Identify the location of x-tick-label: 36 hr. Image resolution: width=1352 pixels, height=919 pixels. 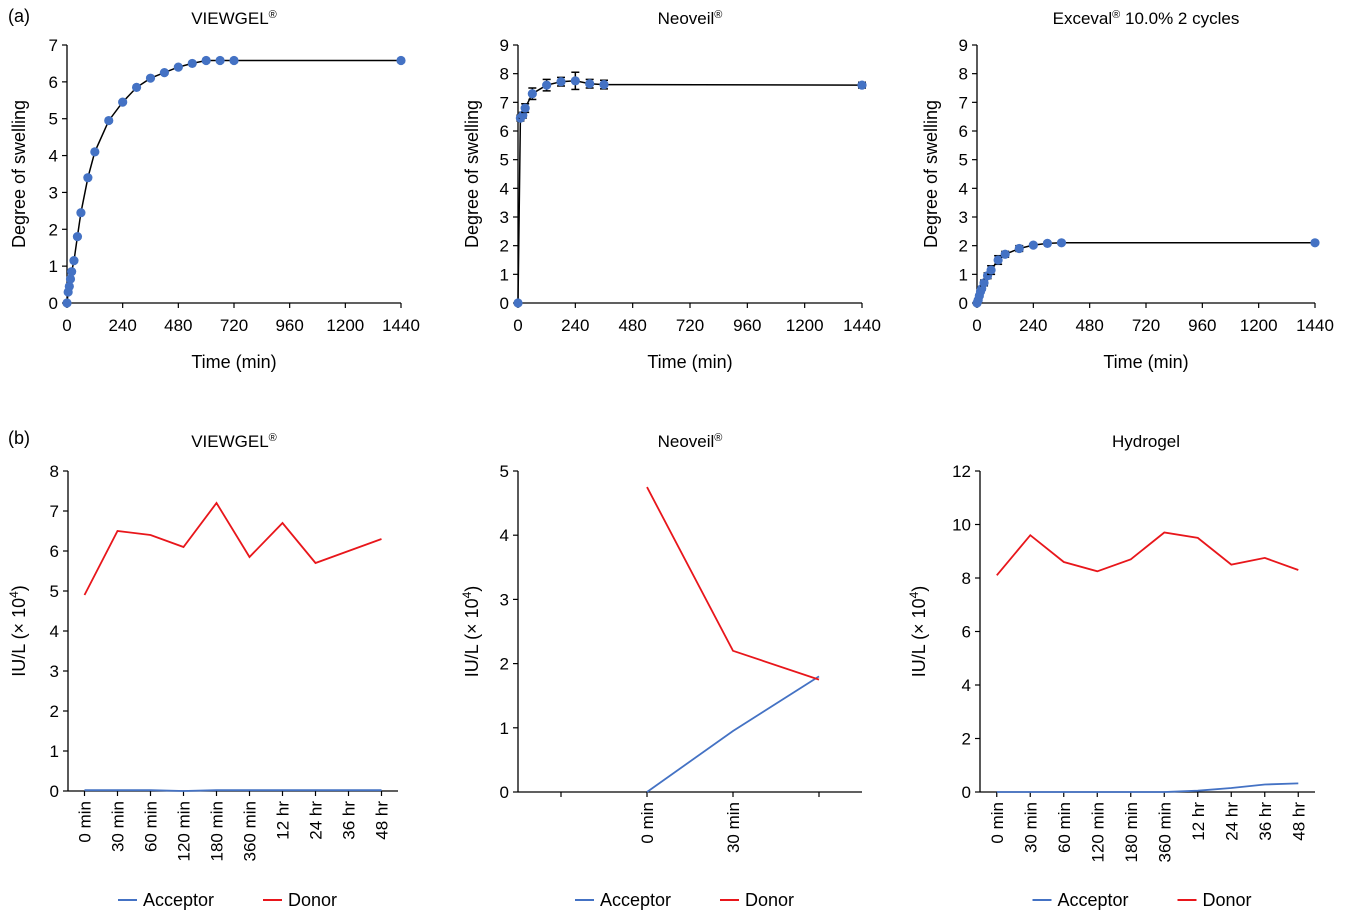
(349, 820).